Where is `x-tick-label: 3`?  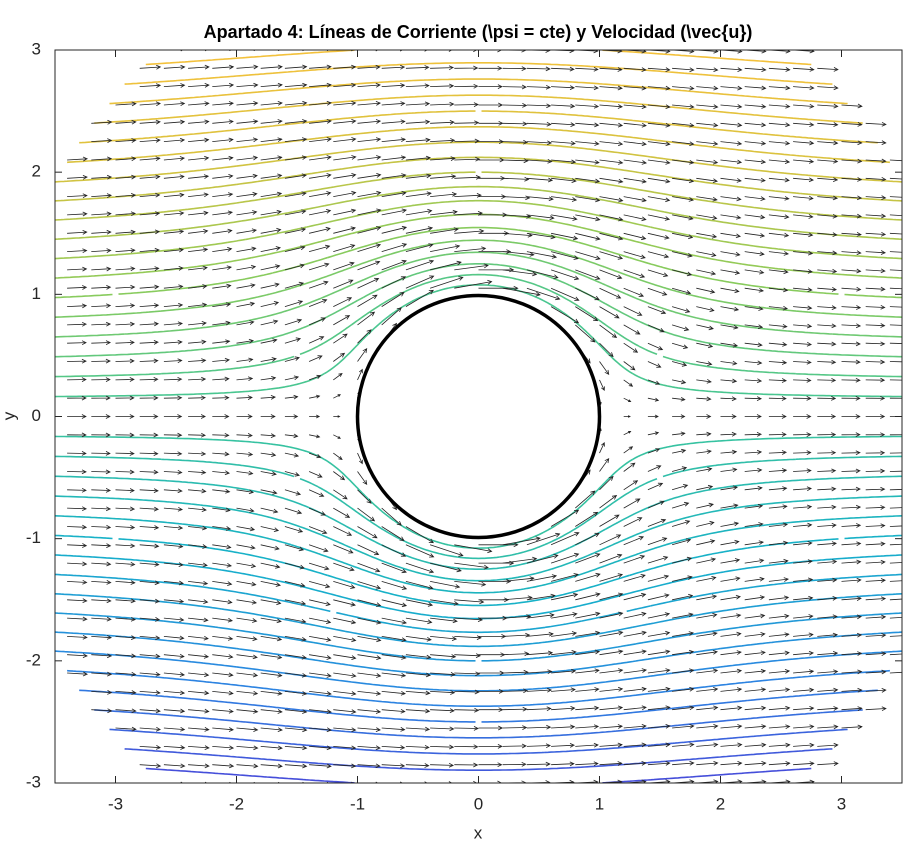
x-tick-label: 3 is located at coordinates (841, 803).